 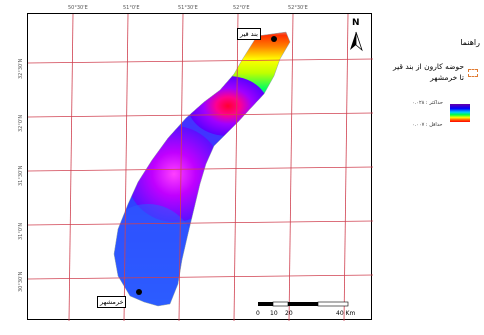 What do you see at coordinates (21, 231) in the screenshot?
I see `grid-label-left-4: 31°0'N` at bounding box center [21, 231].